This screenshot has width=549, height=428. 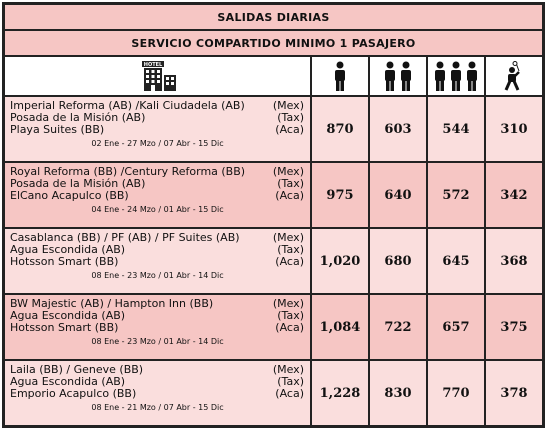 I want to click on price-single: 1,020, so click(x=340, y=261).